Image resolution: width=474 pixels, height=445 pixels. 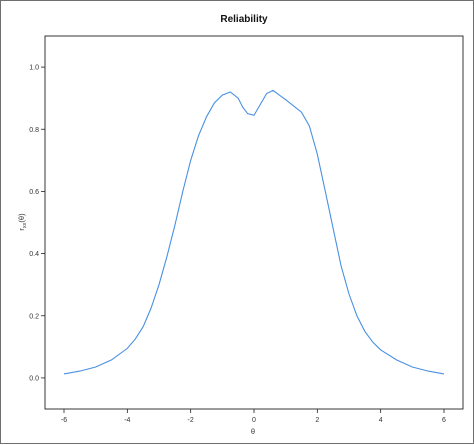 I want to click on x-tick-label: -6, so click(x=64, y=420).